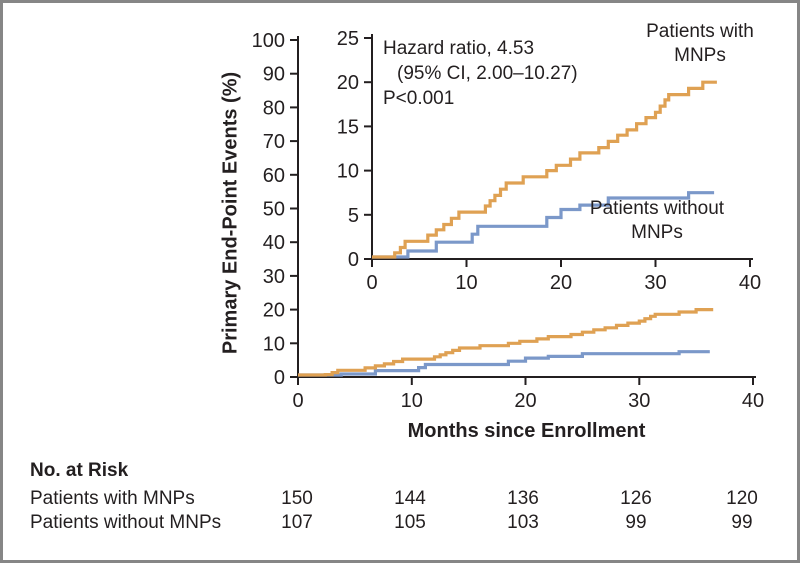  What do you see at coordinates (742, 498) in the screenshot?
I see `risk-count: 120` at bounding box center [742, 498].